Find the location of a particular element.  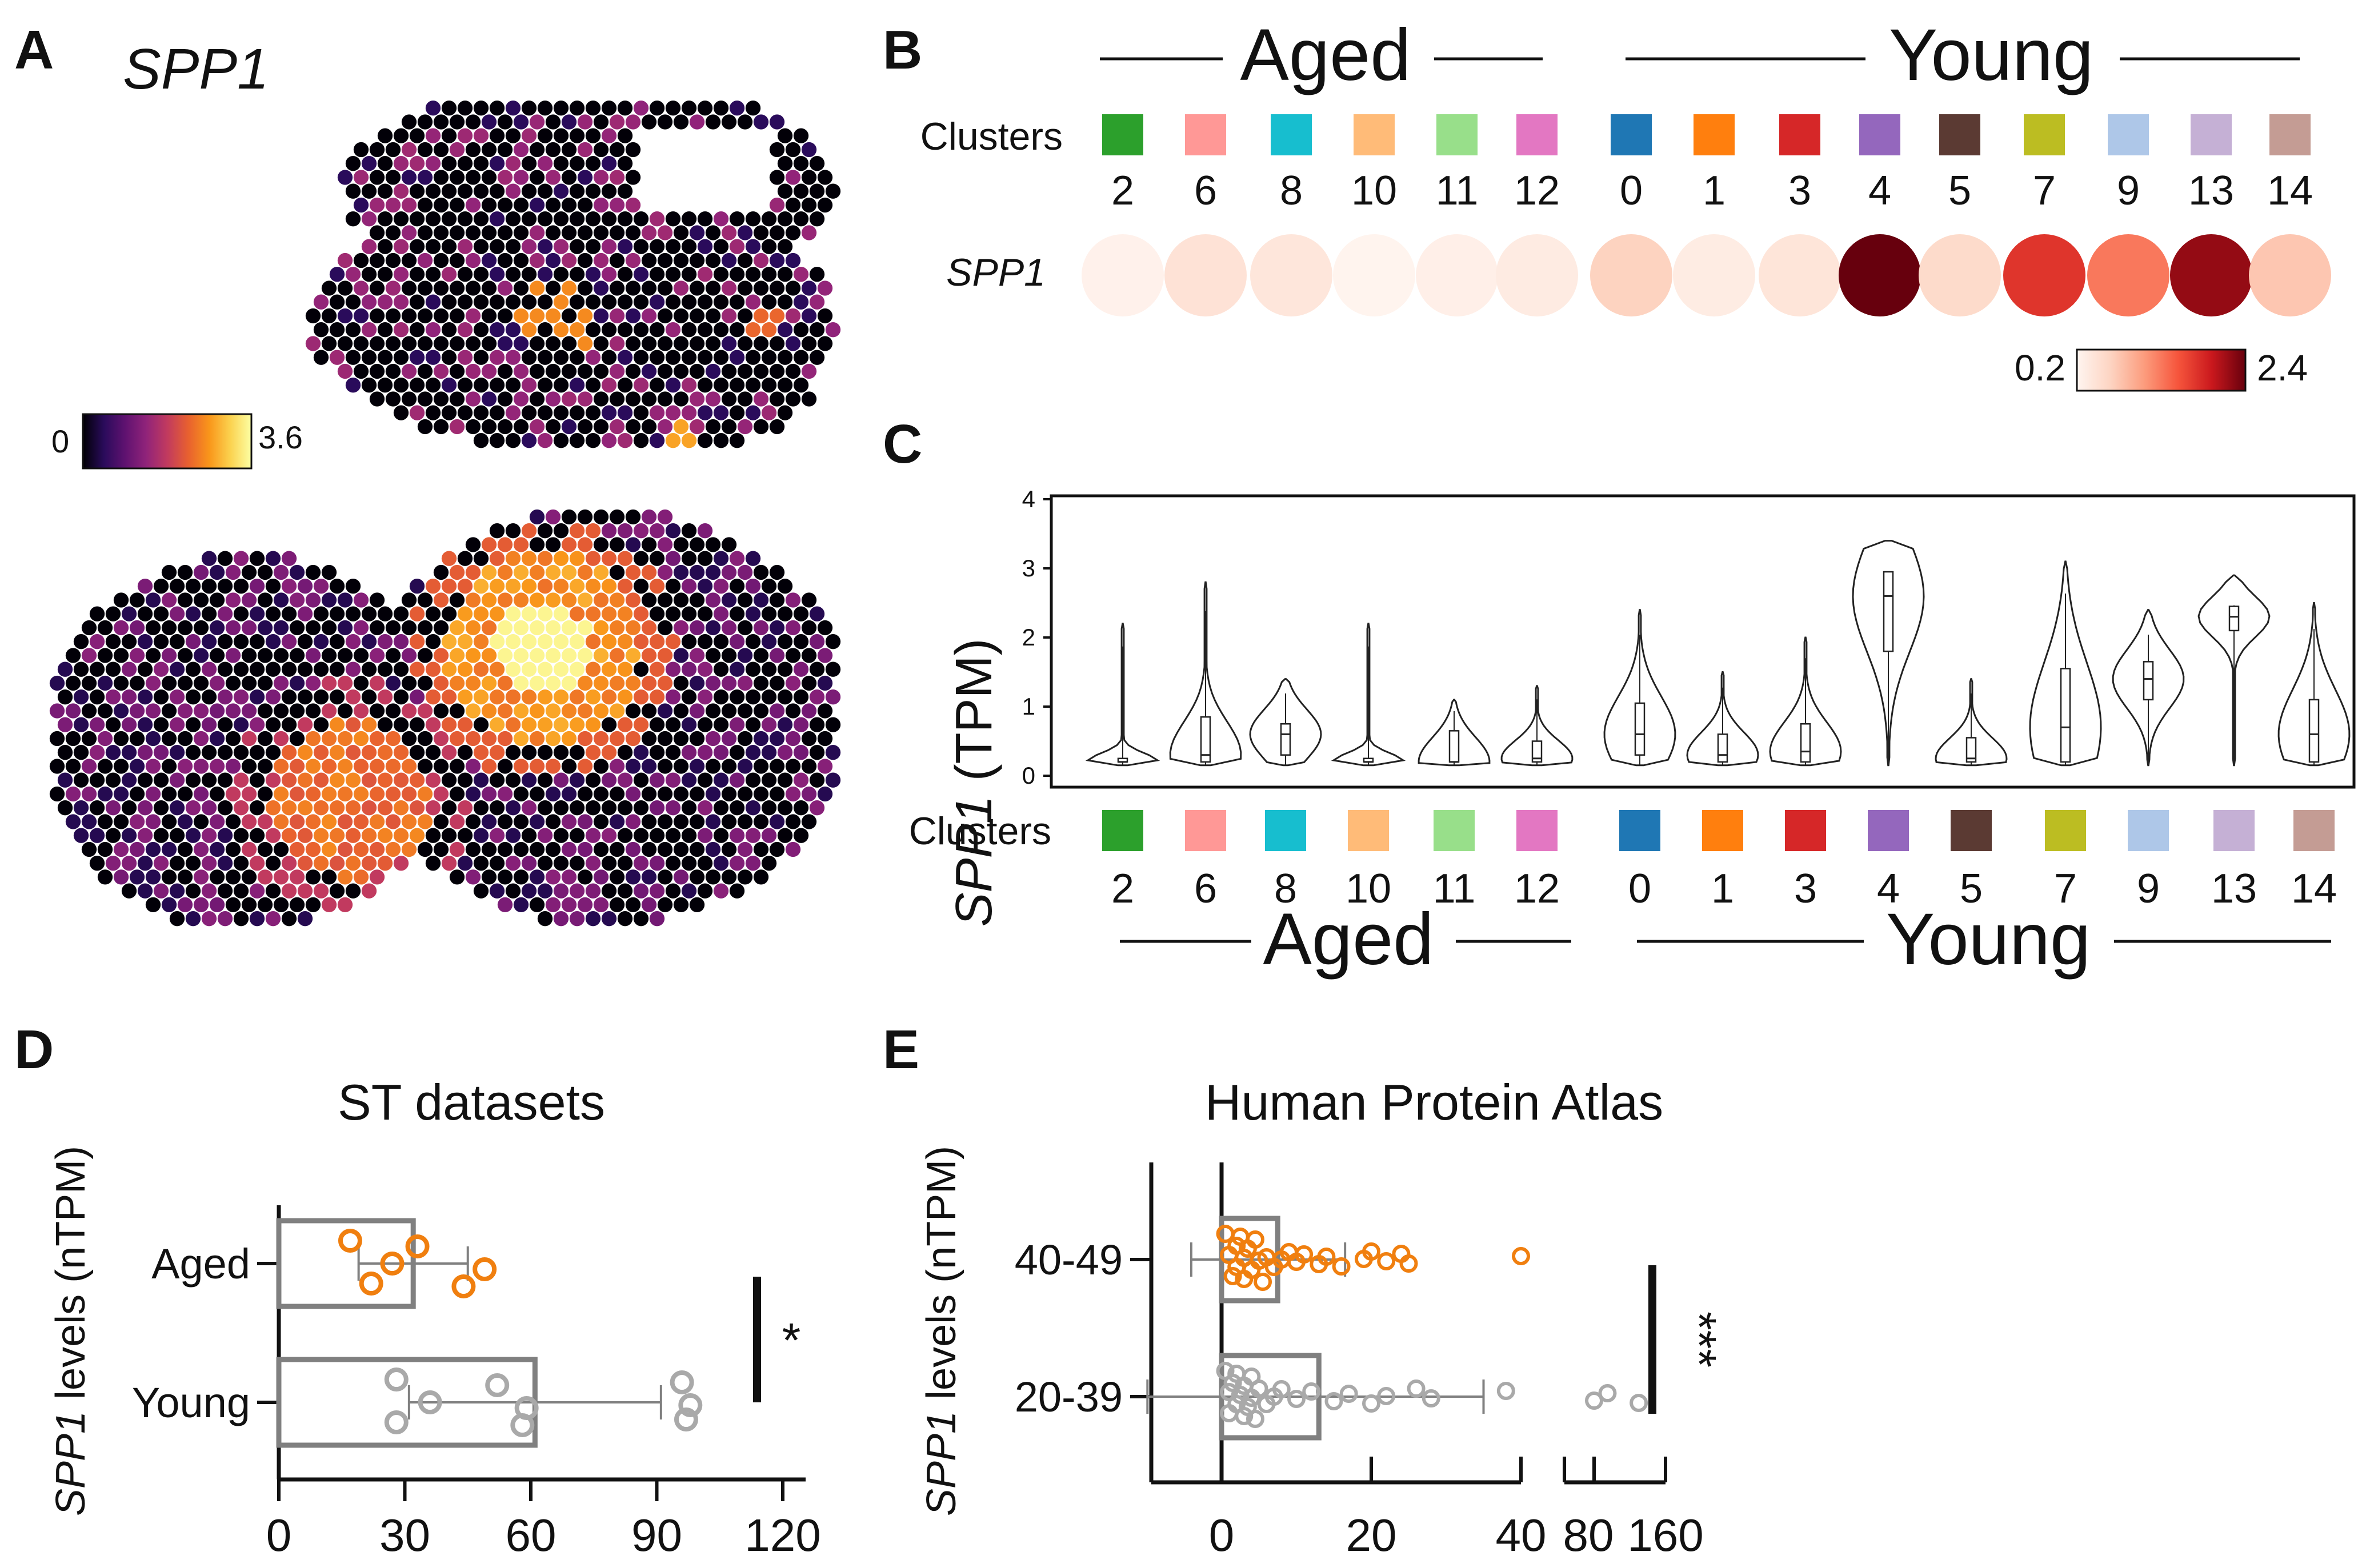

panel-d-ylabel: SPP1 levels (nTPM) is located at coordinates (71, 1331).